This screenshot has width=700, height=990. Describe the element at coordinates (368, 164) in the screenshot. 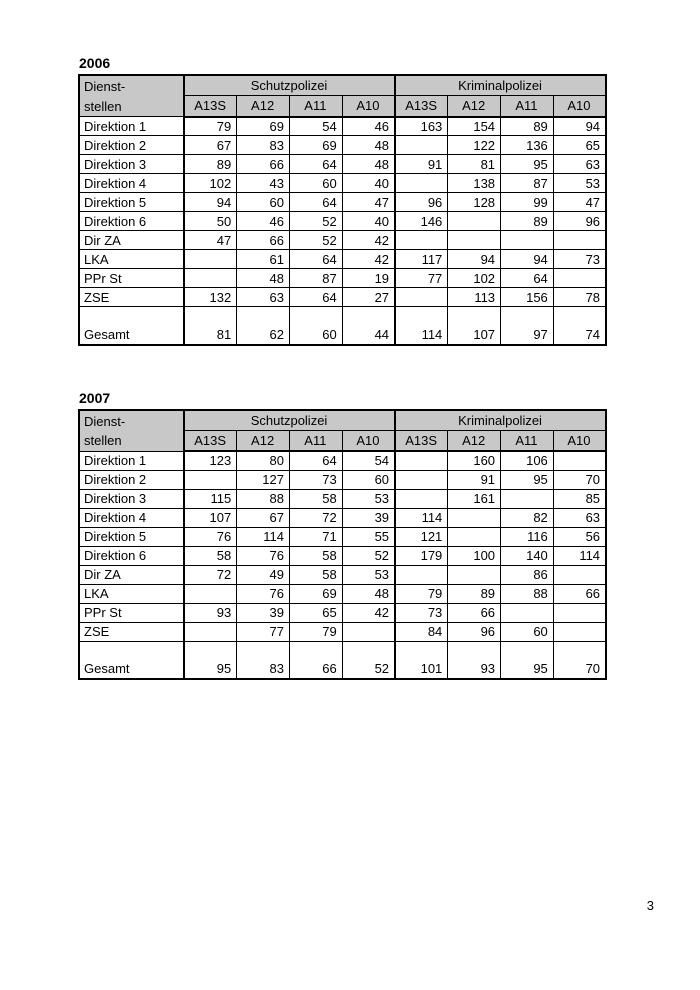

I see `table-cell: 48` at that location.